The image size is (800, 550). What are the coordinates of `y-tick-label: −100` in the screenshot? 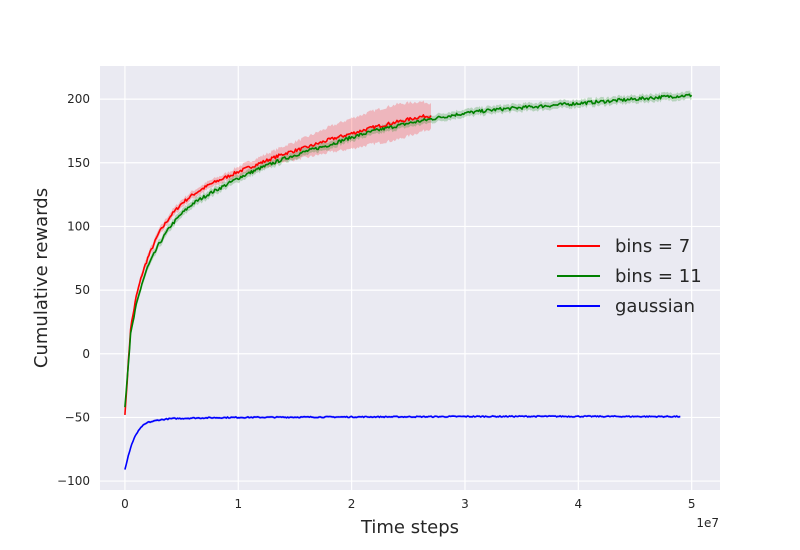 It's located at (73, 481).